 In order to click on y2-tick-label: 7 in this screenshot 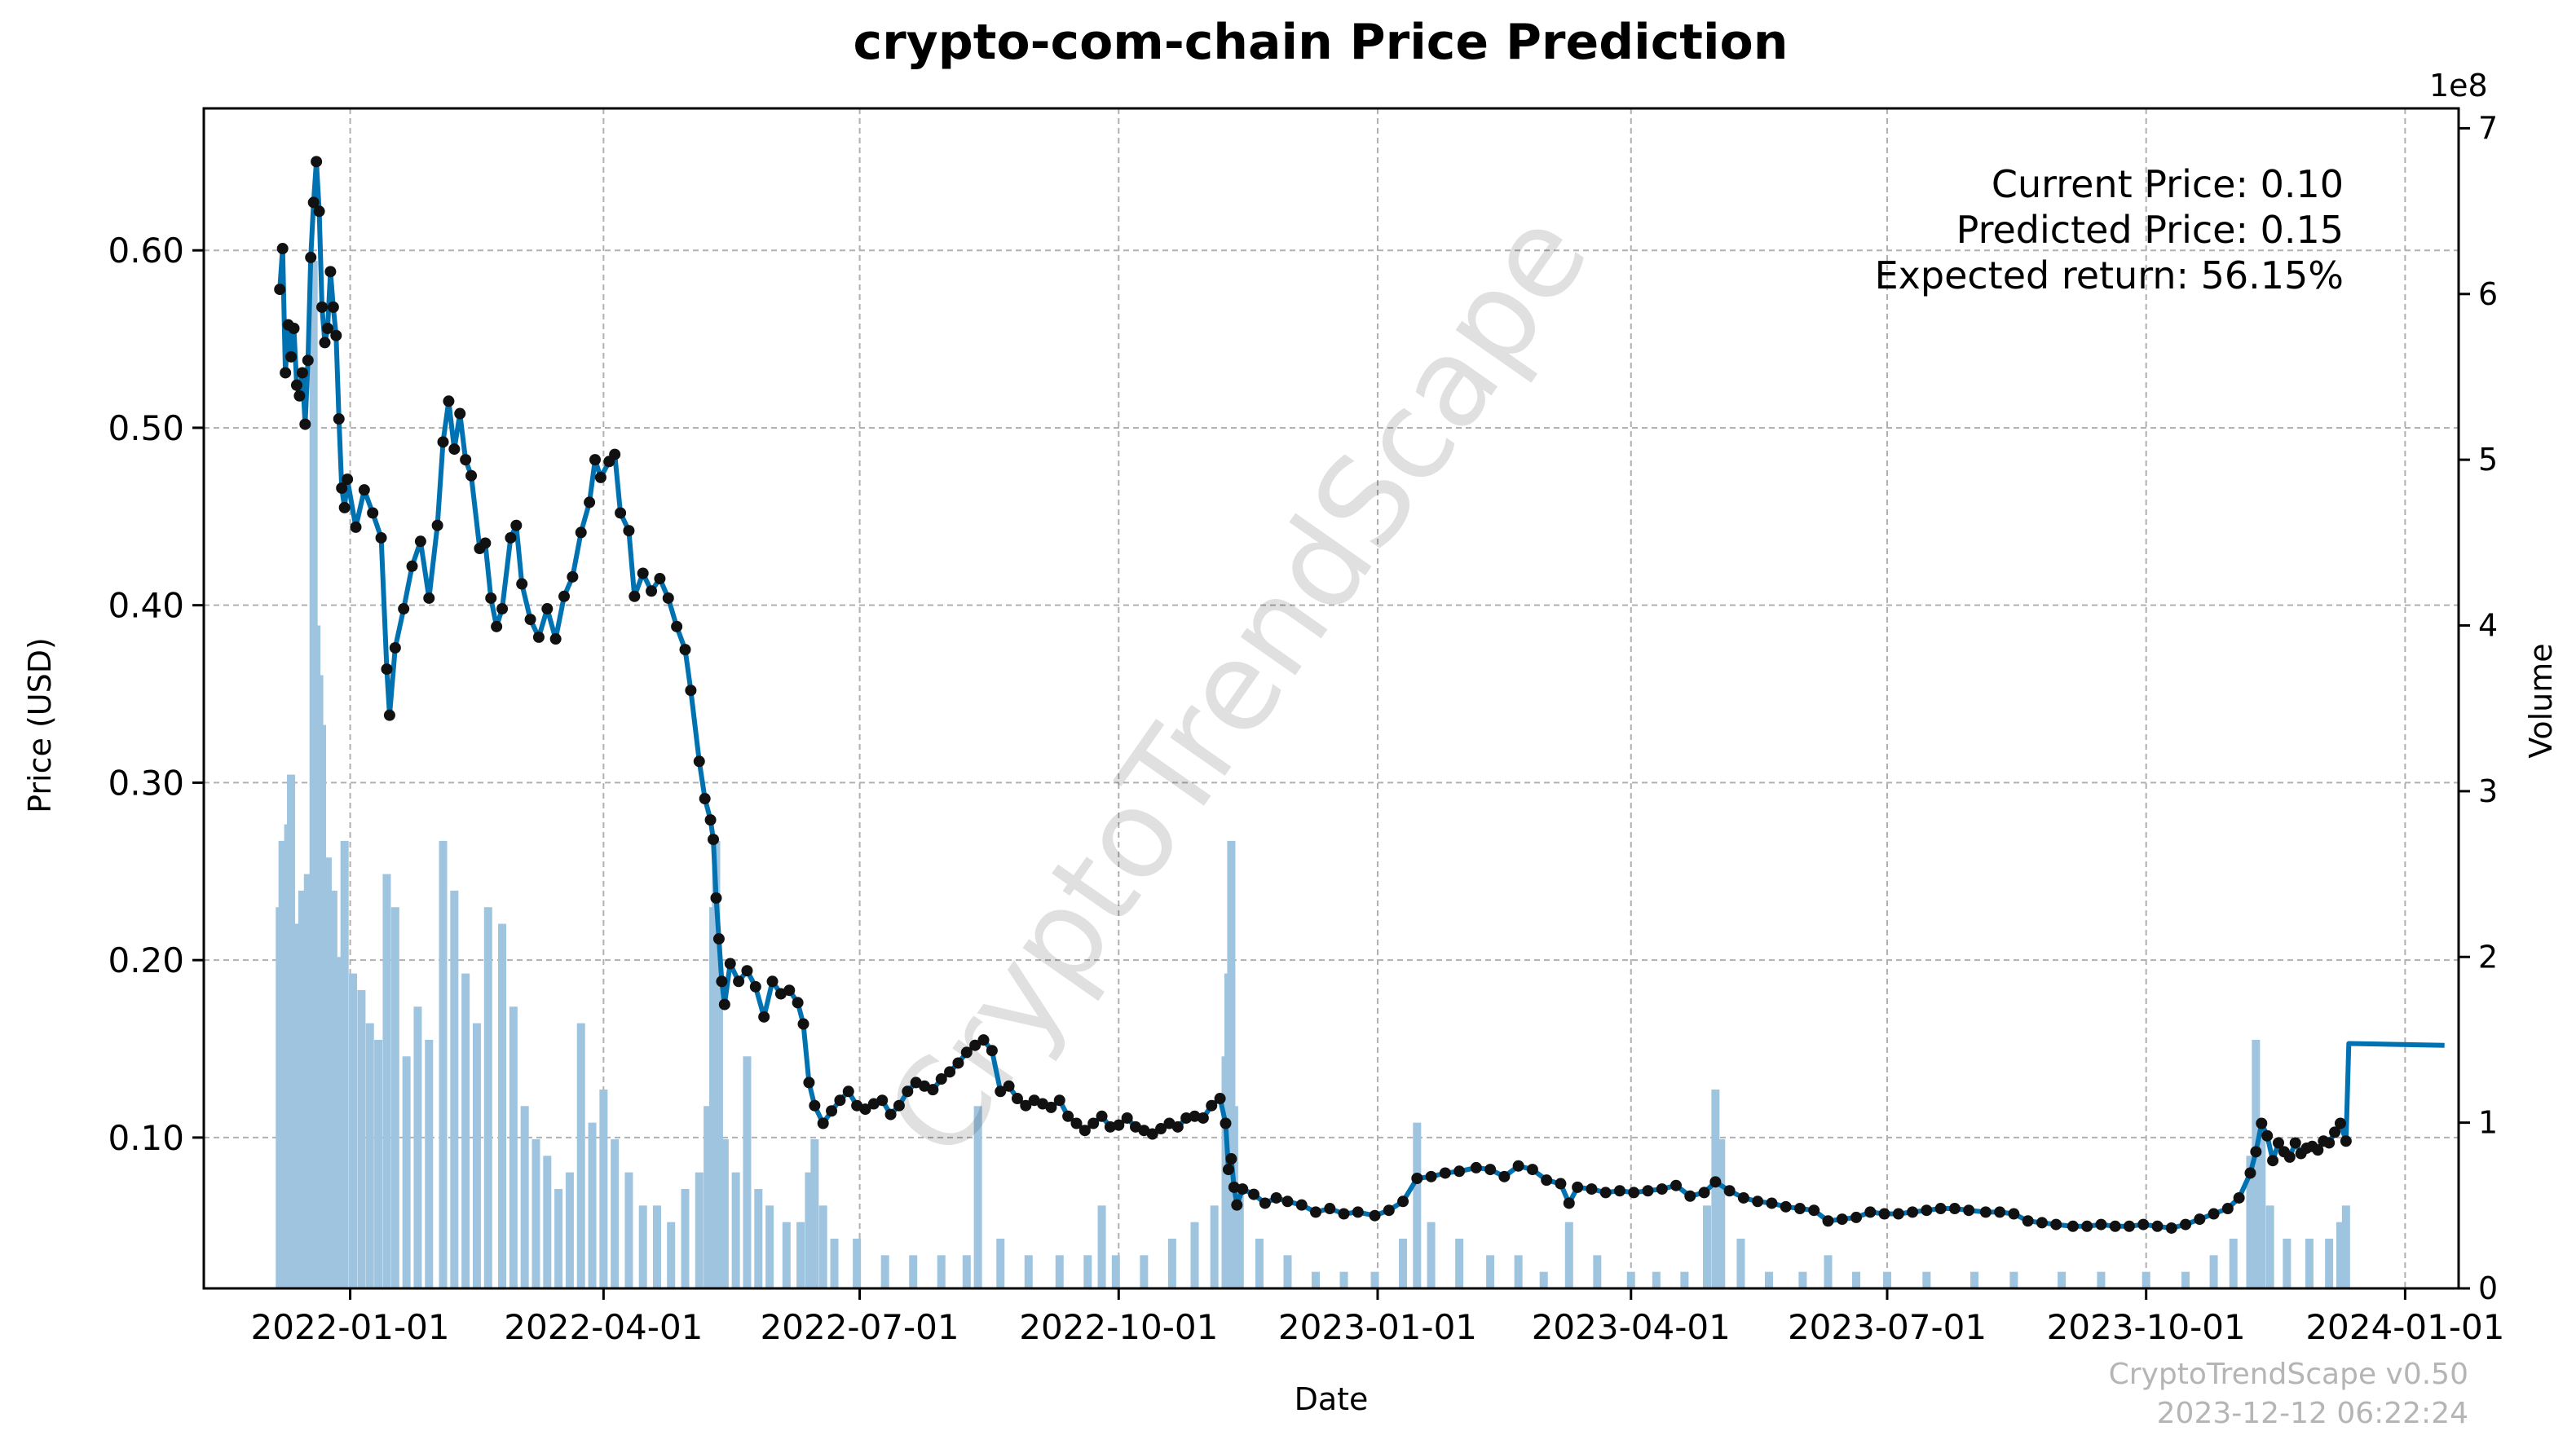, I will do `click(2488, 128)`.